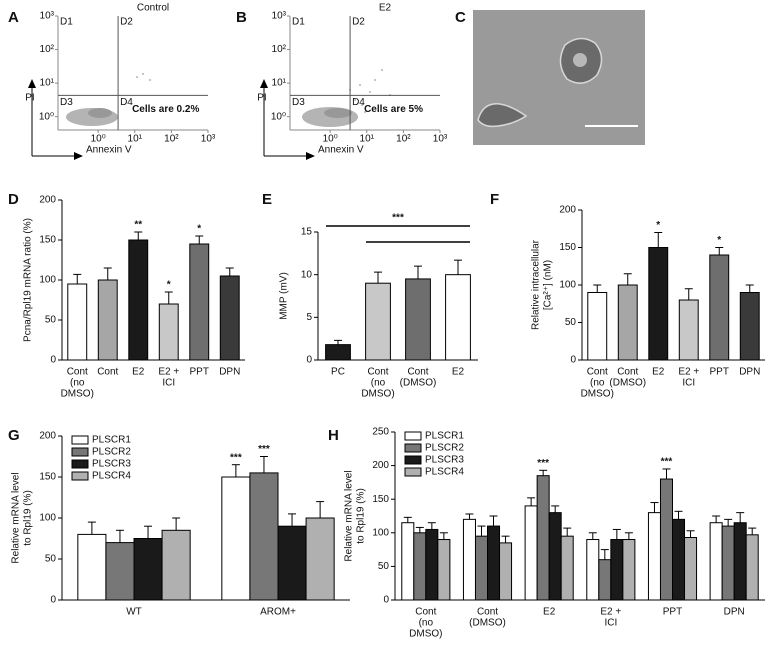 The height and width of the screenshot is (650, 773). Describe the element at coordinates (153, 8) in the screenshot. I see `chart-title: Control` at that location.